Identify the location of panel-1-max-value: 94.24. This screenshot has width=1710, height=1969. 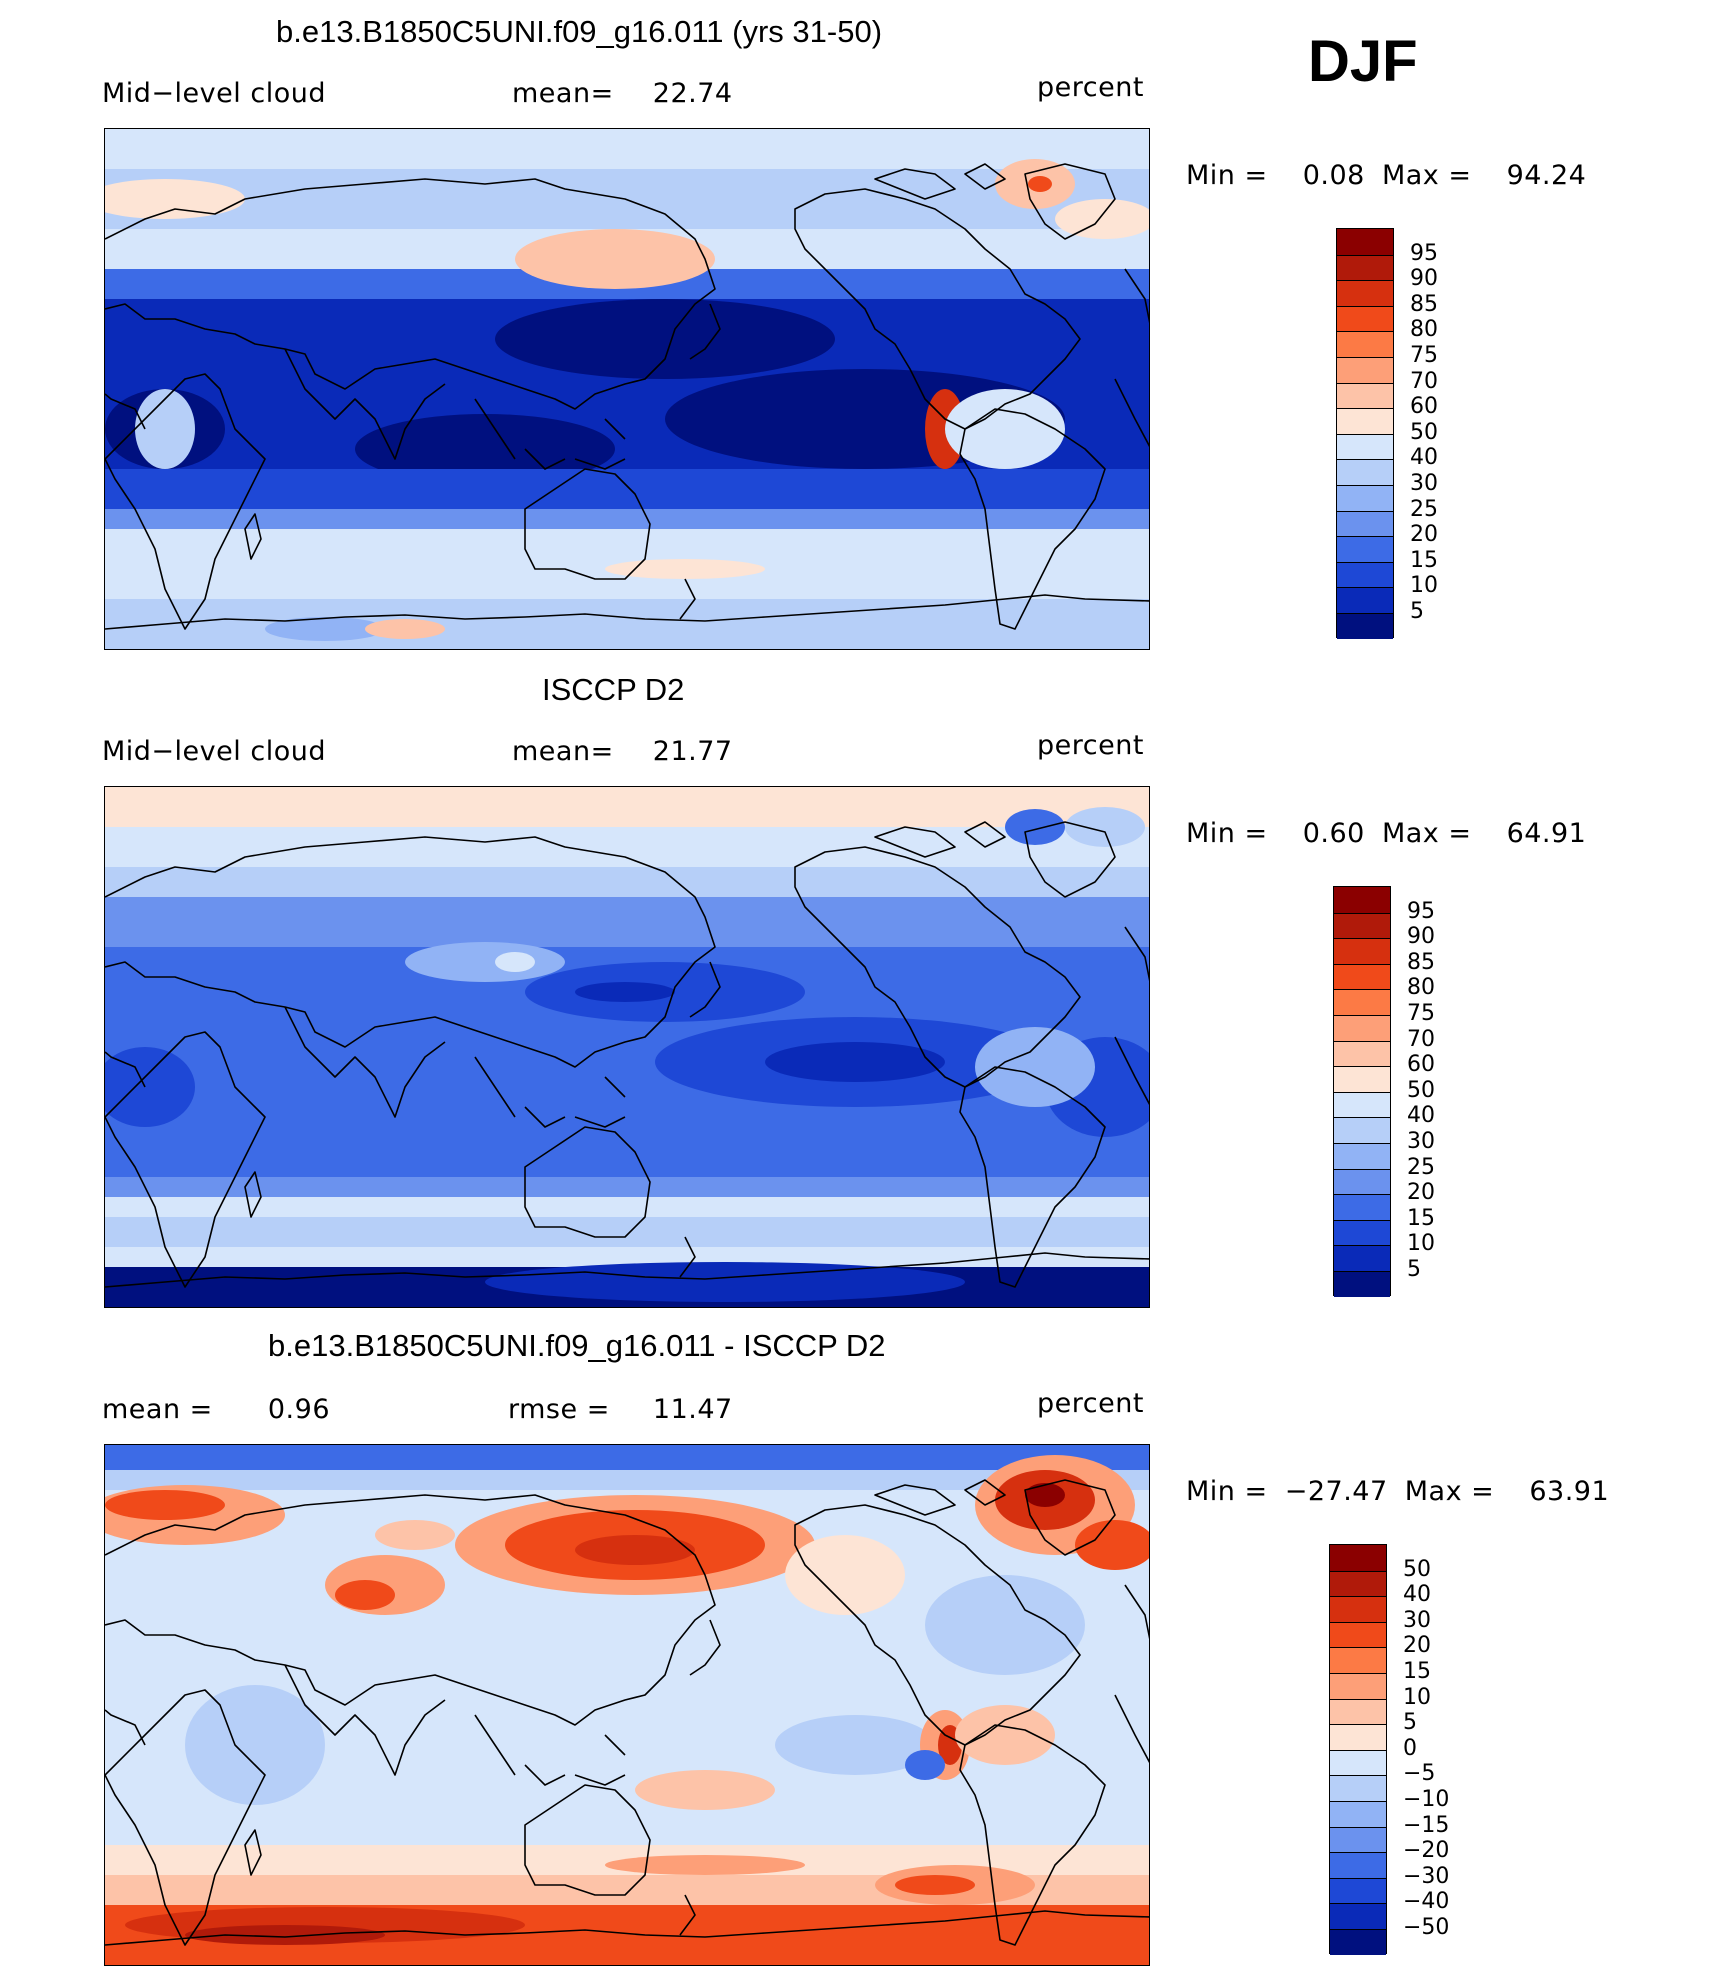
(1546, 175).